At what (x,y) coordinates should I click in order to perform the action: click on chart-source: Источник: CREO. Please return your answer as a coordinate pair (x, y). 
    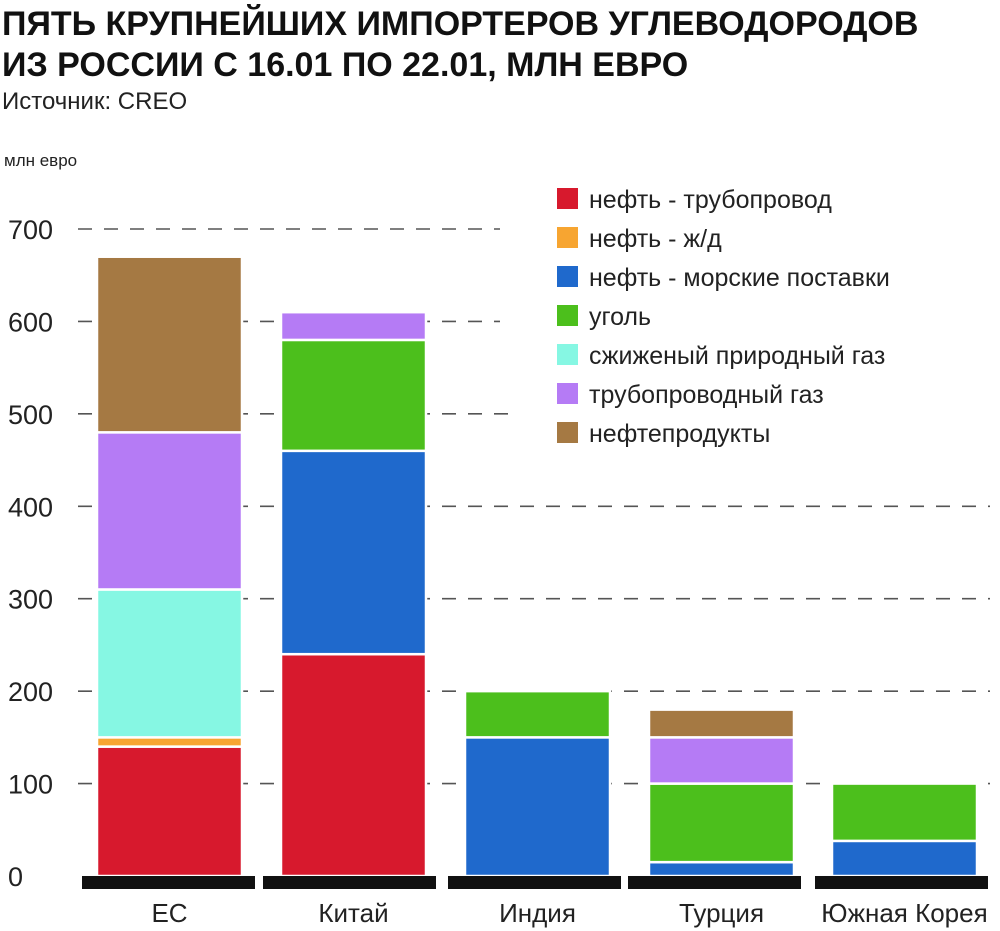
    Looking at the image, I should click on (95, 101).